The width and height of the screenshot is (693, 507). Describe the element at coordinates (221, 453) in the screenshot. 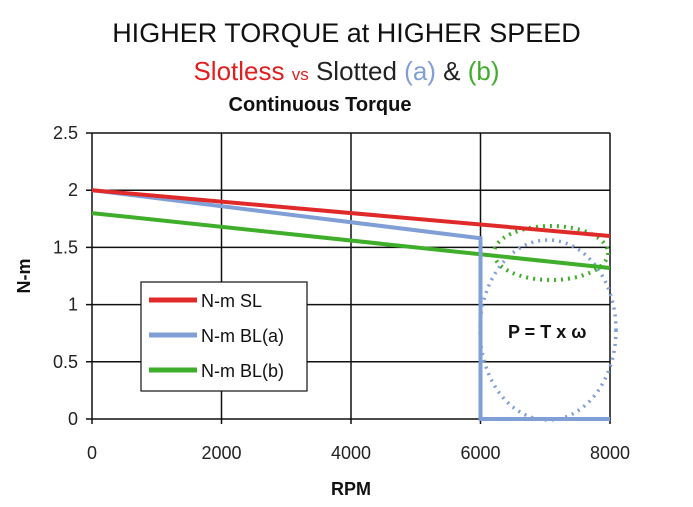

I see `x-tick-label: 2000` at that location.